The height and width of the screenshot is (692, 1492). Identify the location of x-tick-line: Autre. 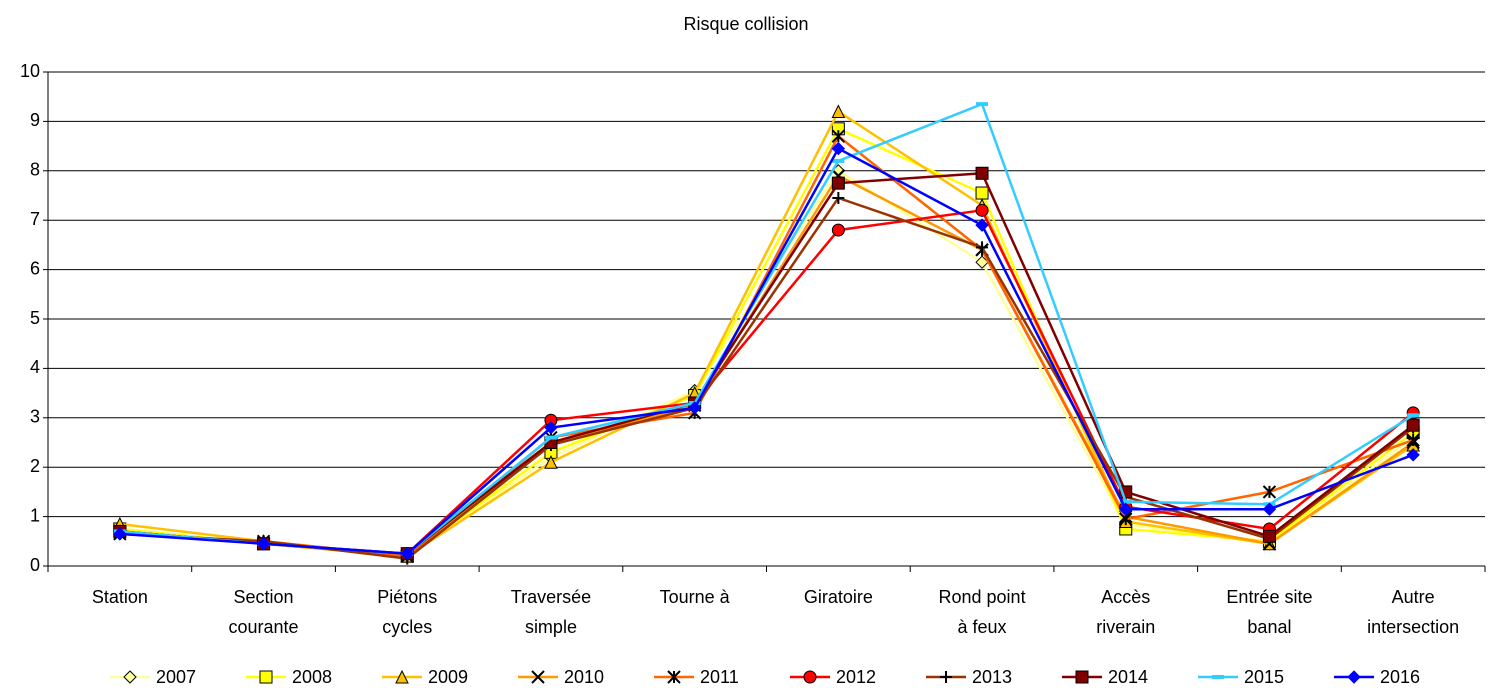
(1413, 597).